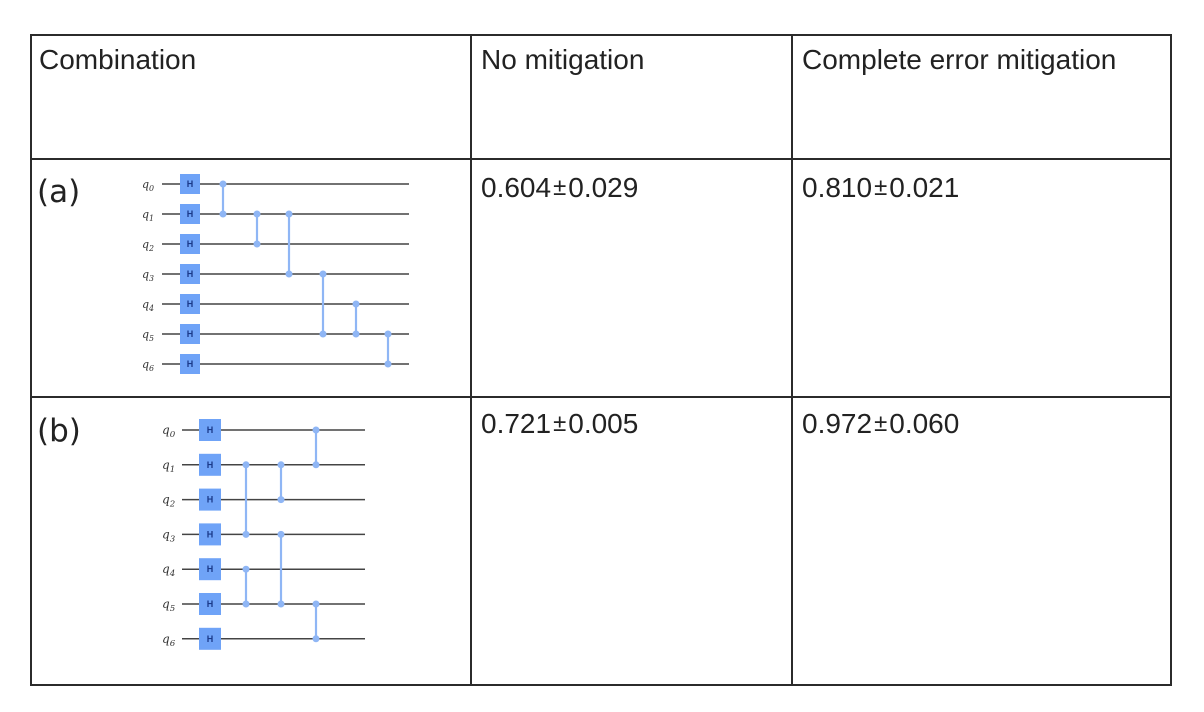 This screenshot has height=712, width=1204. I want to click on value: 0.604, so click(516, 187).